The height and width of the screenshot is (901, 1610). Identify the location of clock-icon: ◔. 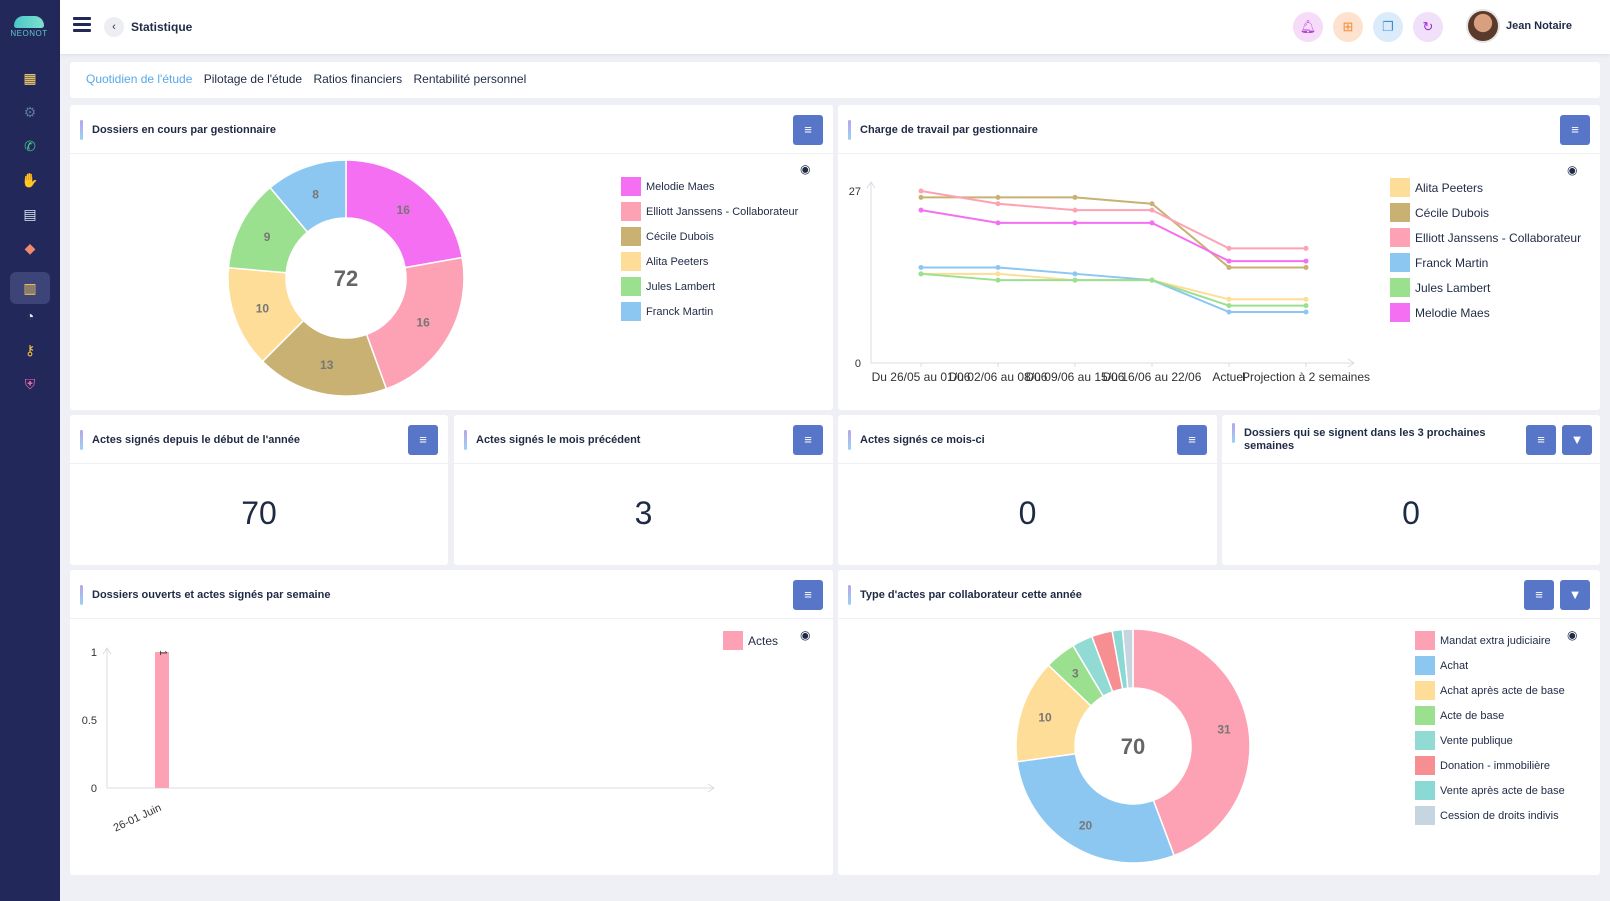
(30, 316).